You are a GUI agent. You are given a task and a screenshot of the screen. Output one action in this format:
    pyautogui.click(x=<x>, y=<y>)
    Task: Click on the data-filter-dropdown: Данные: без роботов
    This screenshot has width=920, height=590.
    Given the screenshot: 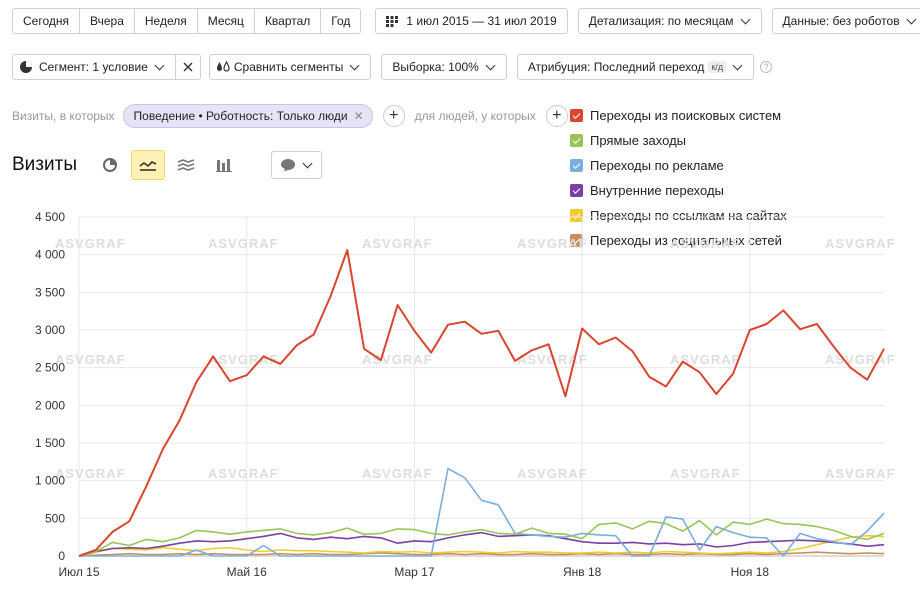 What is the action you would take?
    pyautogui.click(x=845, y=21)
    